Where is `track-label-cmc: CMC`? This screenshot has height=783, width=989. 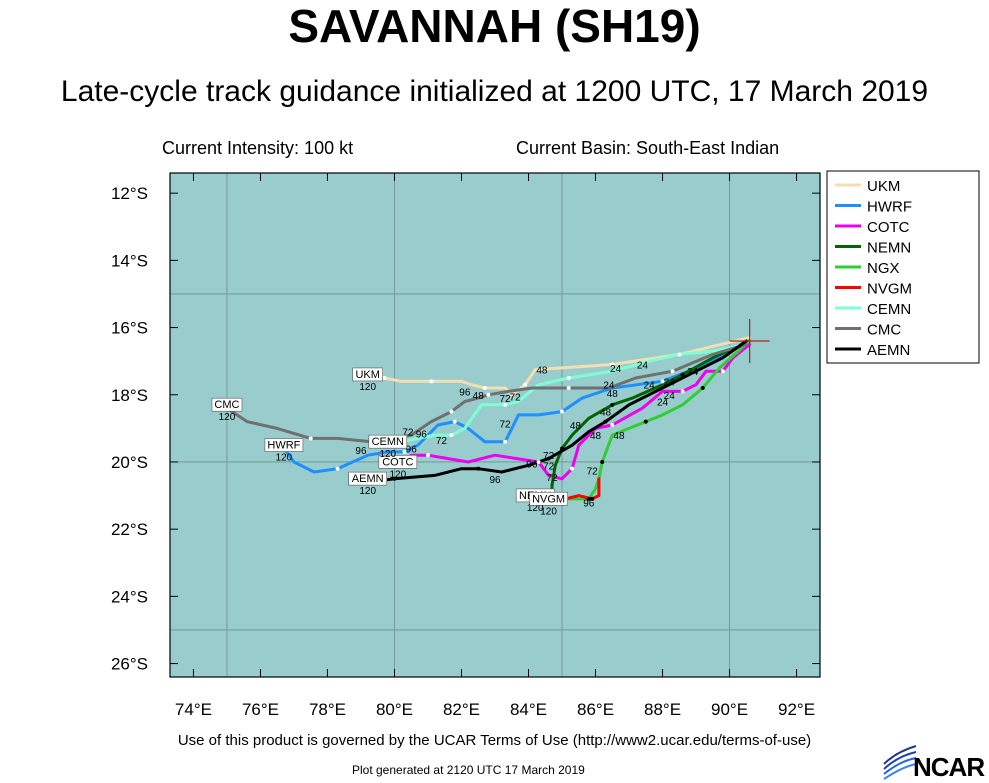
track-label-cmc: CMC is located at coordinates (226, 405).